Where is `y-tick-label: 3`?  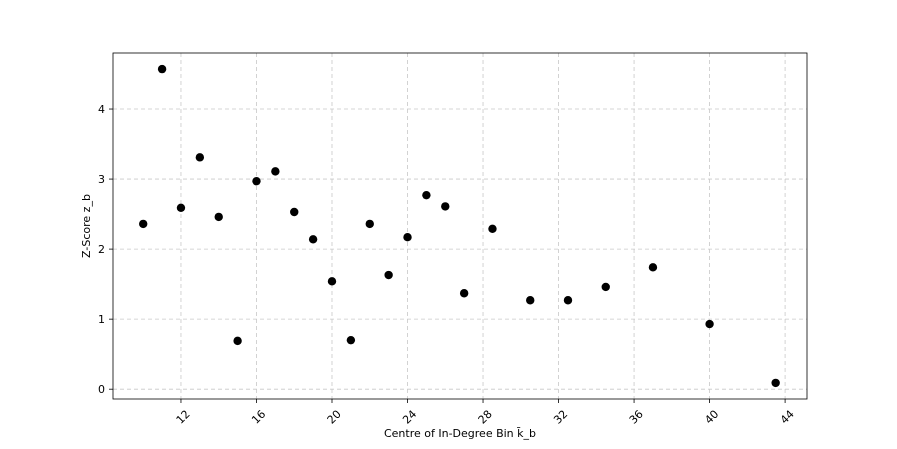
y-tick-label: 3 is located at coordinates (101, 179).